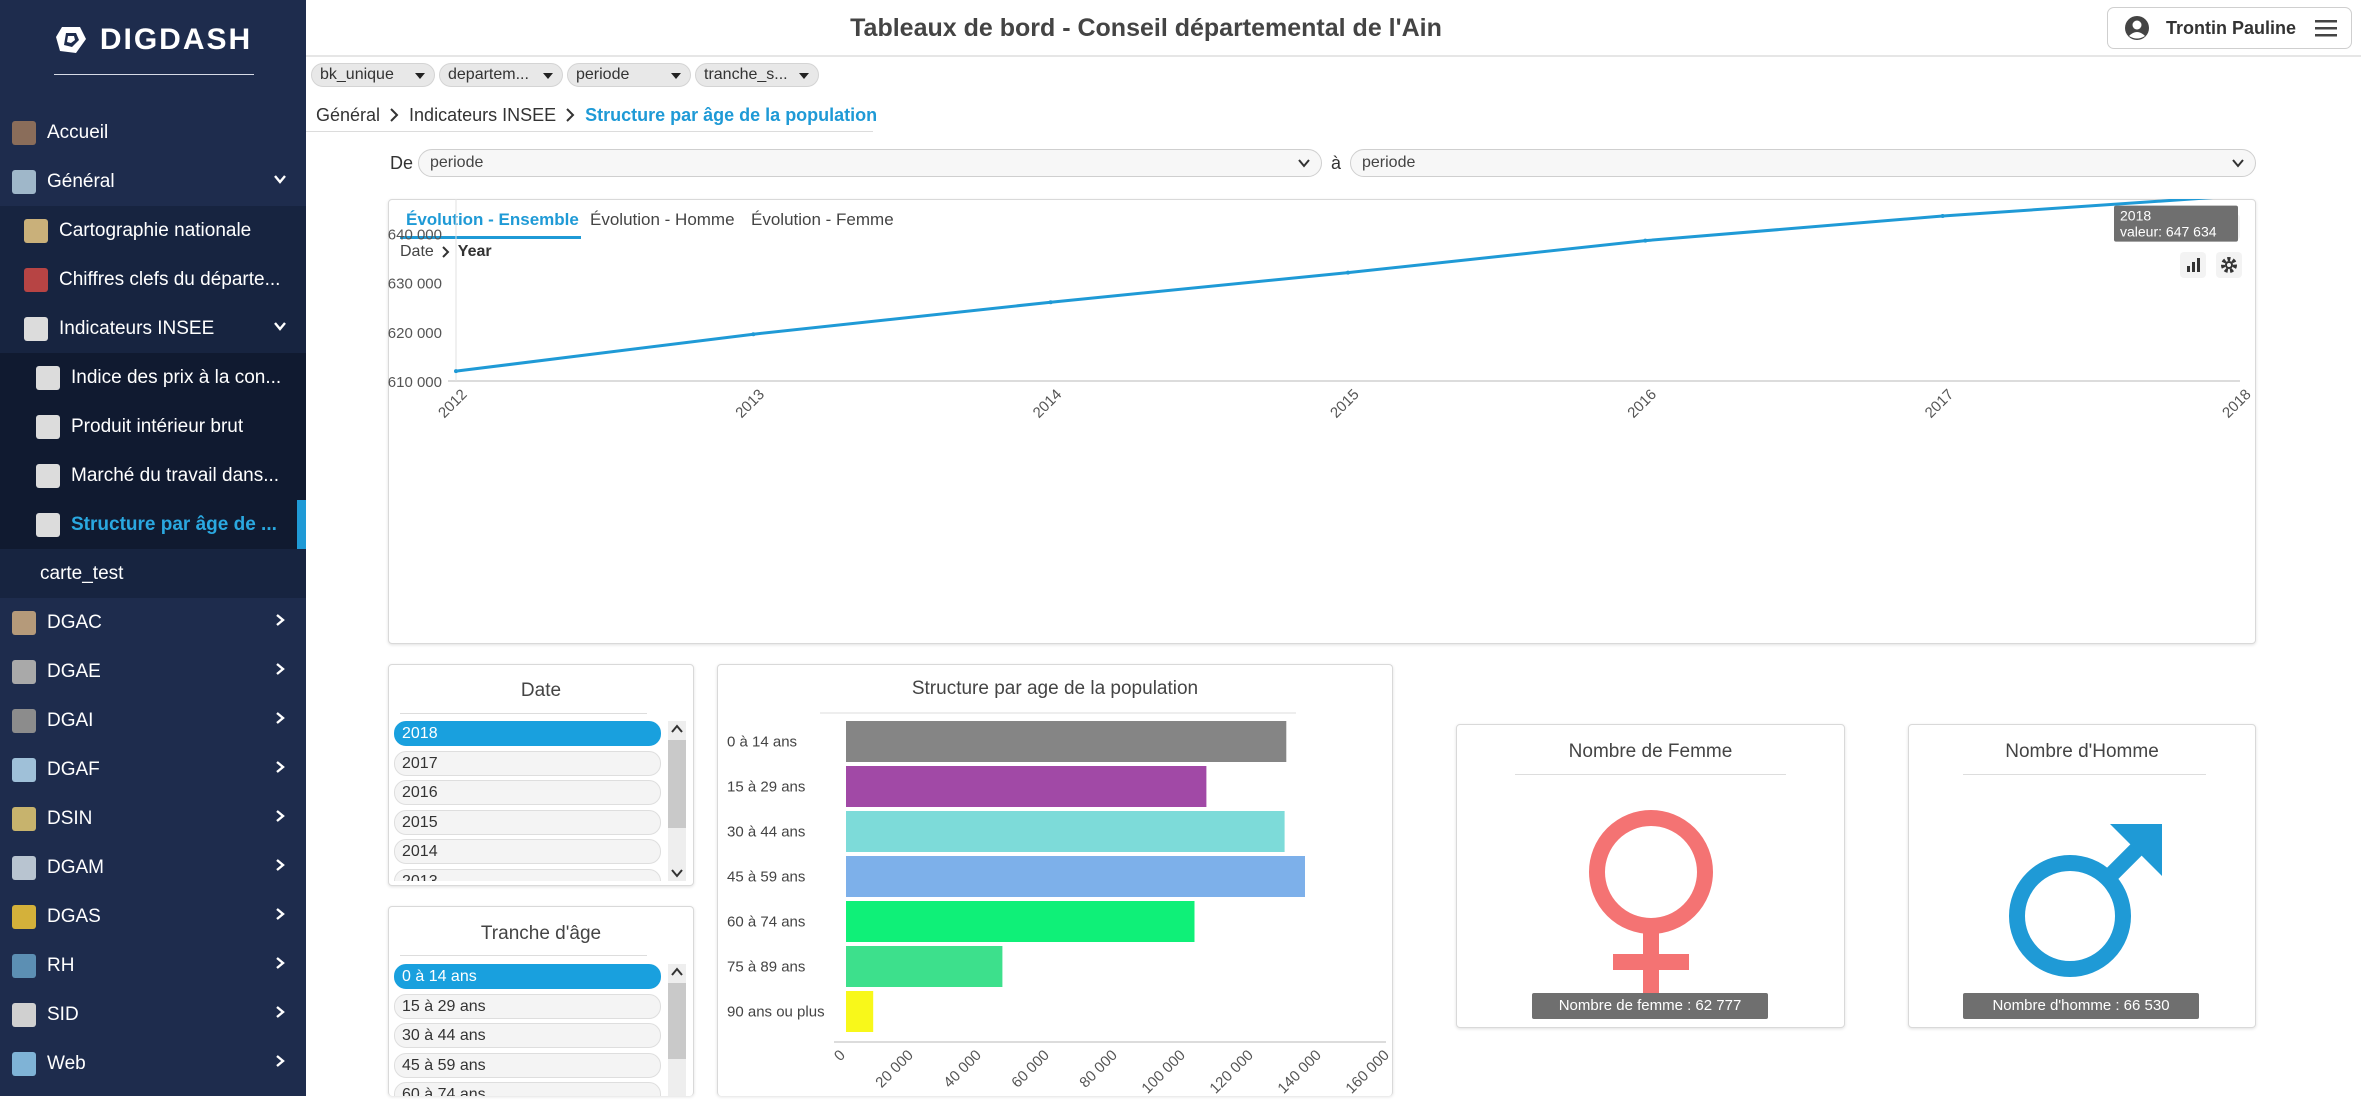 This screenshot has width=2365, height=1100. I want to click on sidebar-item-carte-test: carte_test, so click(153, 573).